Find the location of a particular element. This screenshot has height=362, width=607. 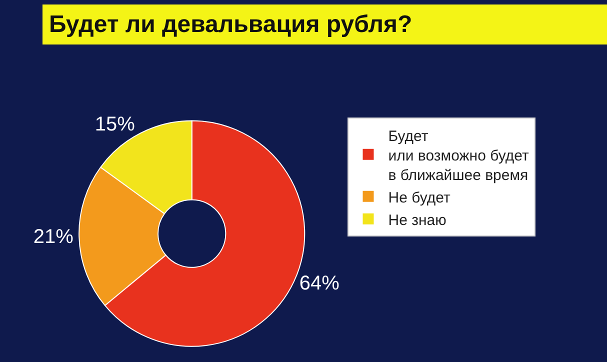

data-label: 64% is located at coordinates (319, 283).